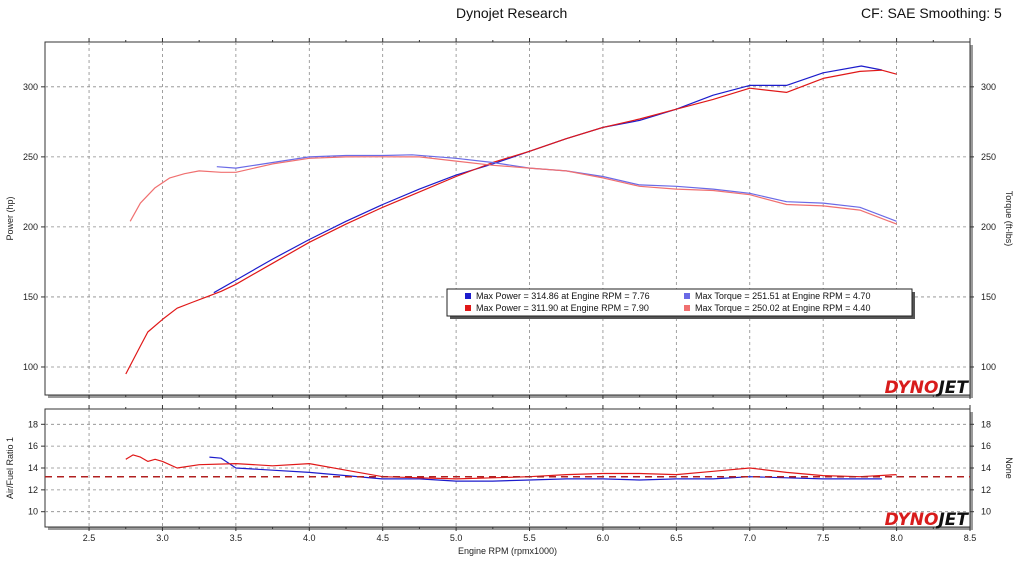  Describe the element at coordinates (507, 551) in the screenshot. I see `x-axis-label: Engine RPM (rpmx1000)` at that location.